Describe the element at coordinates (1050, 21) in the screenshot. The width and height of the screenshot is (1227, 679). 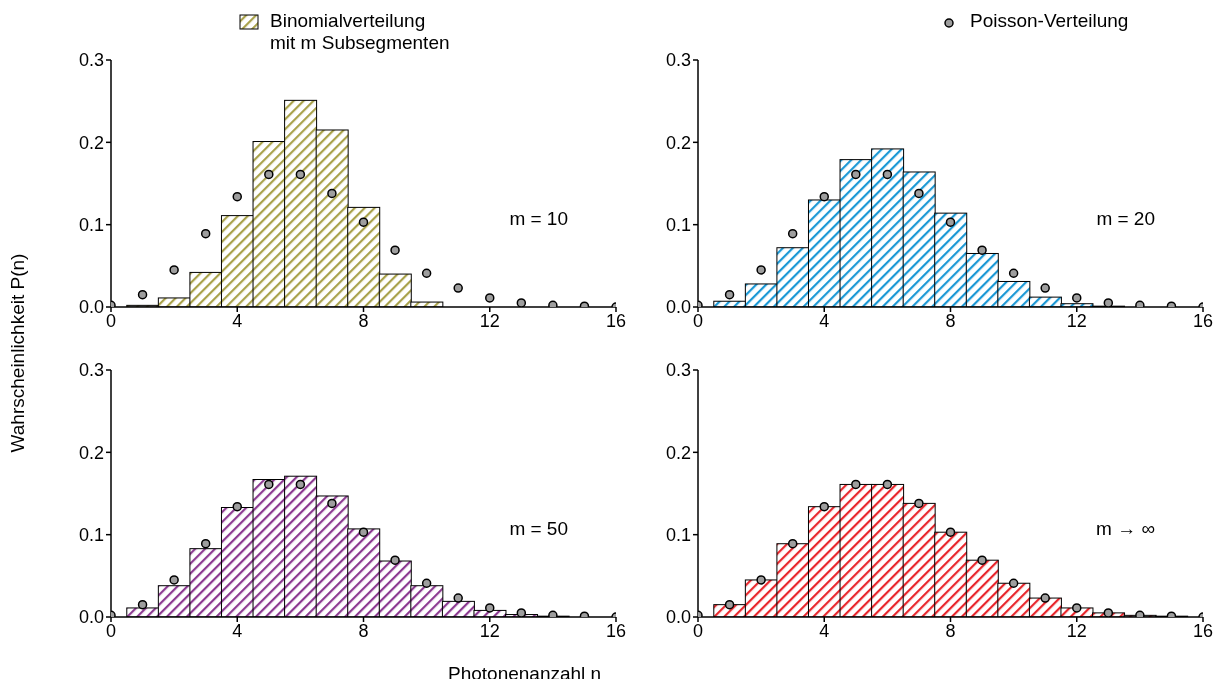
I see `legend-label: Poisson-Verteilung` at that location.